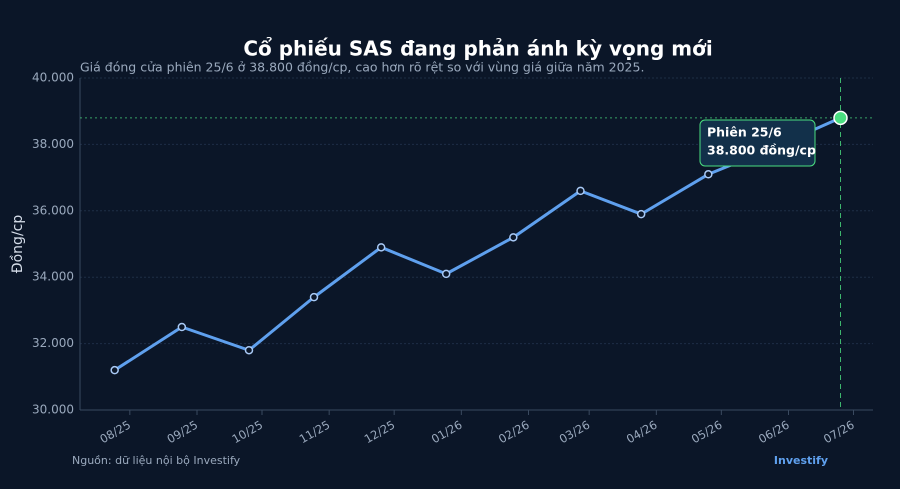  Describe the element at coordinates (53, 410) in the screenshot. I see `y-tick-label: 30.000` at that location.